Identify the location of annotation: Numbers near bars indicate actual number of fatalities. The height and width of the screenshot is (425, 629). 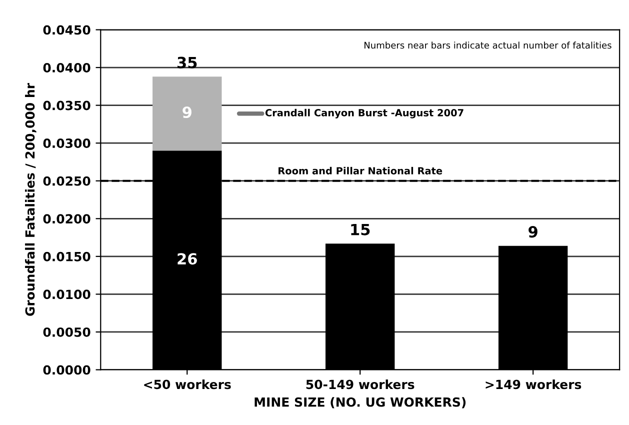
(488, 45).